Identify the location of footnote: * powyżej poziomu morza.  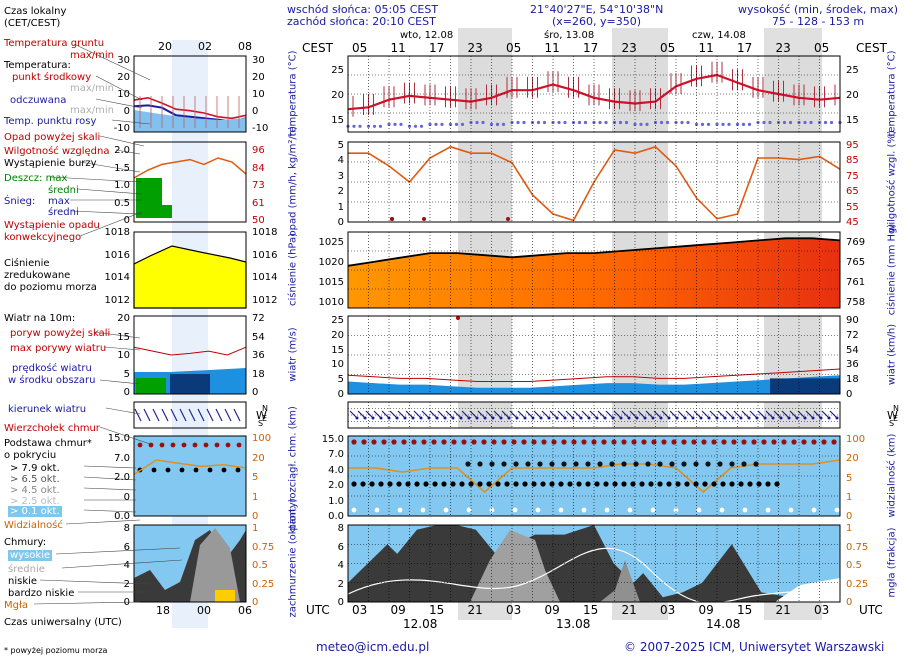
(56, 650).